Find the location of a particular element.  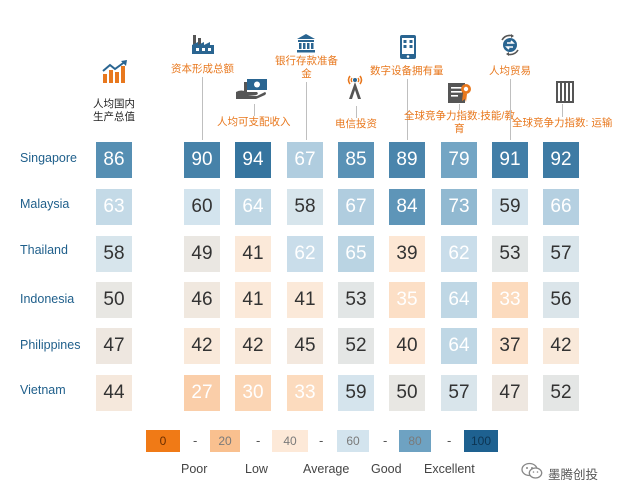

heatmap-cell: 46 is located at coordinates (202, 300).